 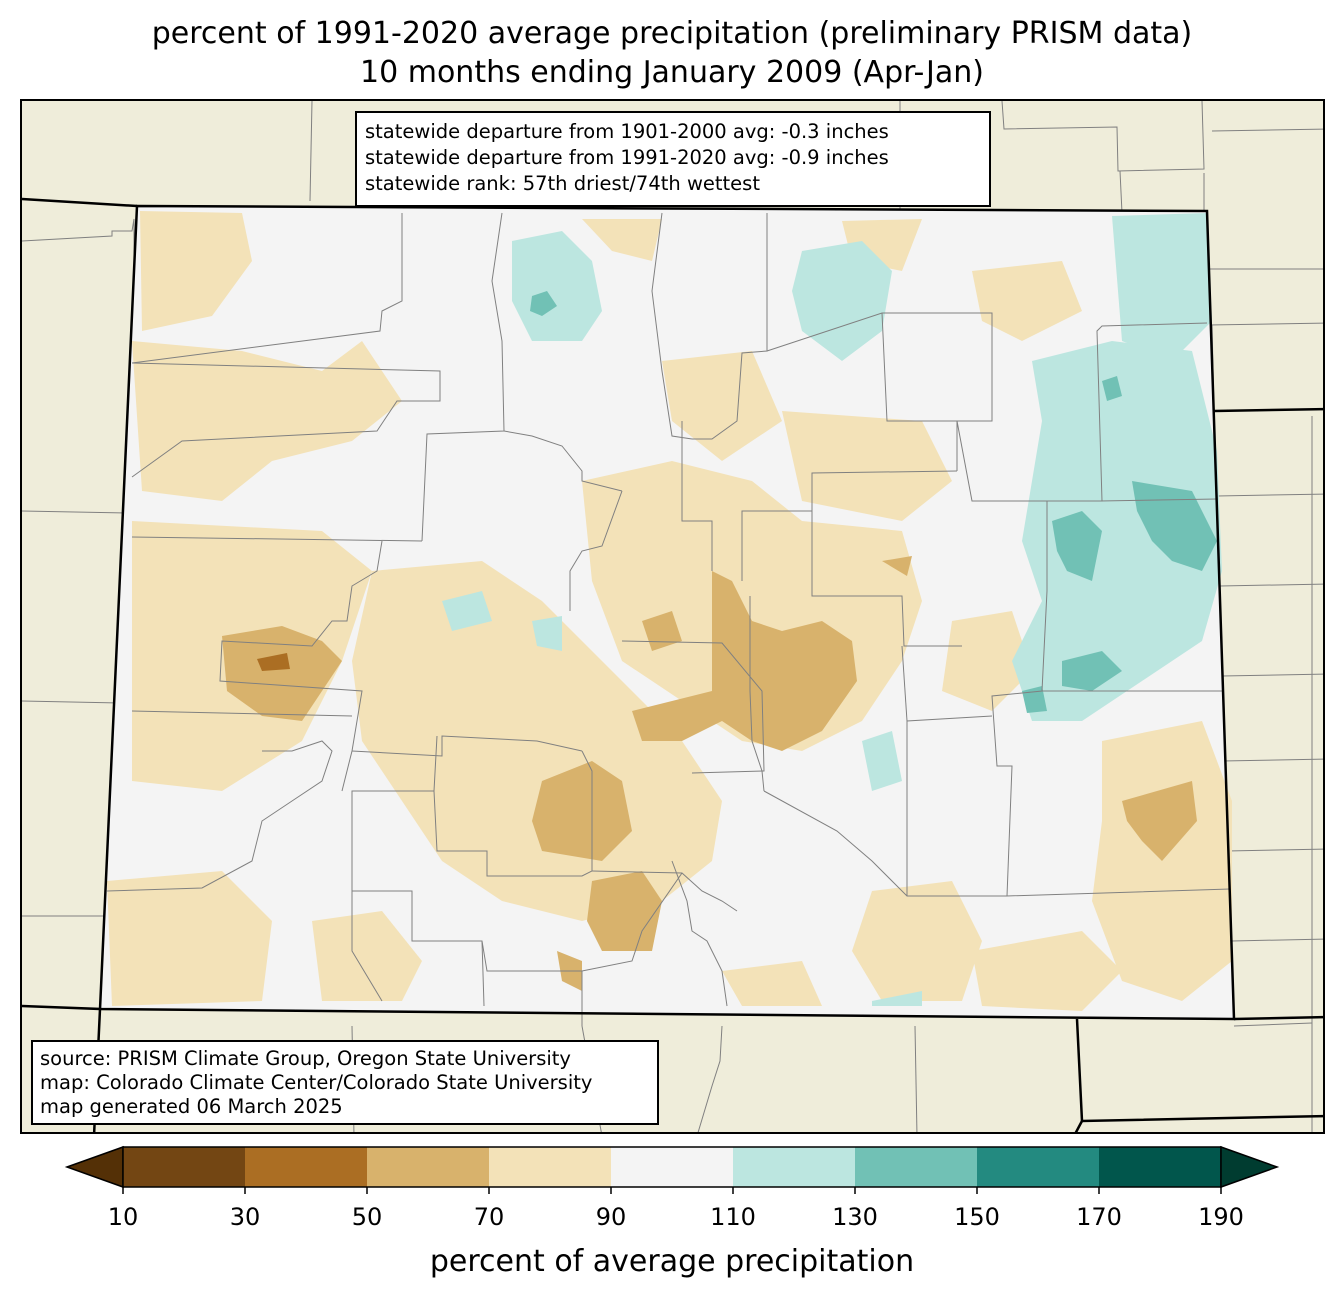 What do you see at coordinates (733, 1217) in the screenshot?
I see `colorbar-tick-label: 110` at bounding box center [733, 1217].